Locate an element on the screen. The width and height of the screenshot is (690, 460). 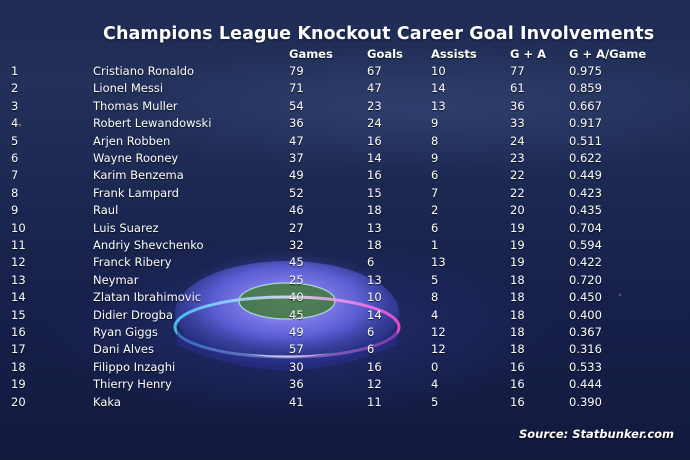
cell-rank-row-13: 13 is located at coordinates (18, 279).